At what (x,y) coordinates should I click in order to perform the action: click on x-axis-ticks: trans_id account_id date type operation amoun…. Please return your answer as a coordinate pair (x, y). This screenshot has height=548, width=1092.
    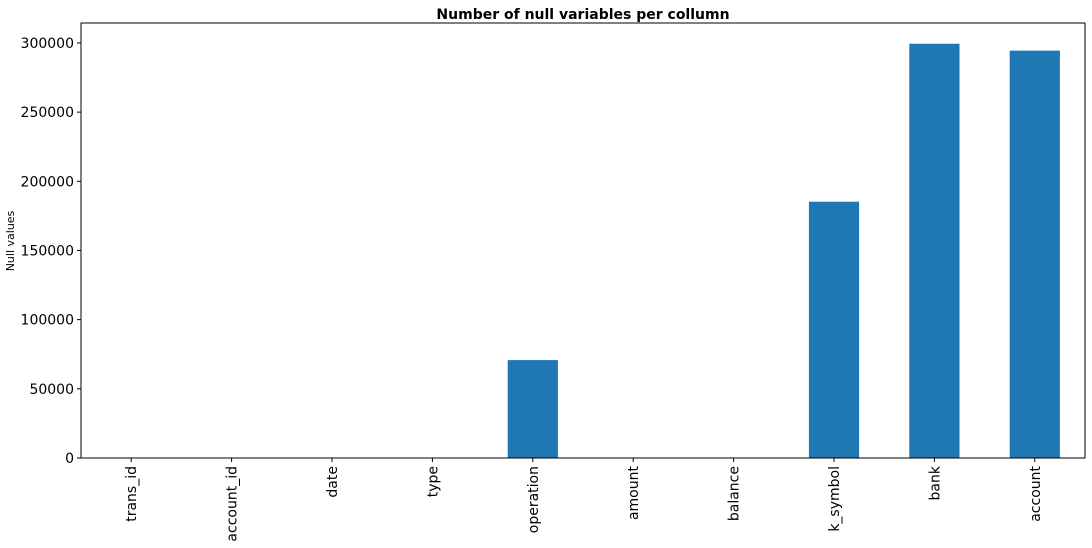
    Looking at the image, I should click on (584, 500).